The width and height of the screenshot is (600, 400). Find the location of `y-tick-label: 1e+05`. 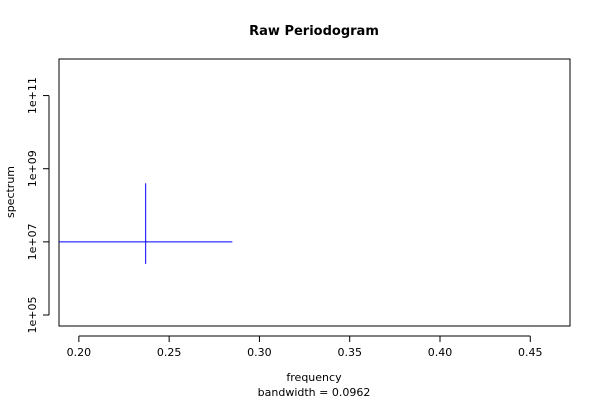

y-tick-label: 1e+05 is located at coordinates (32, 314).